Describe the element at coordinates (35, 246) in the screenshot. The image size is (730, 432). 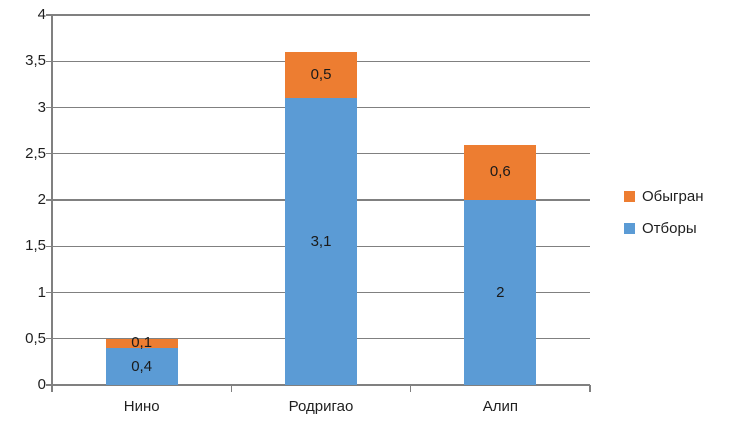
I see `y-axis-tick-label: 1,5` at that location.